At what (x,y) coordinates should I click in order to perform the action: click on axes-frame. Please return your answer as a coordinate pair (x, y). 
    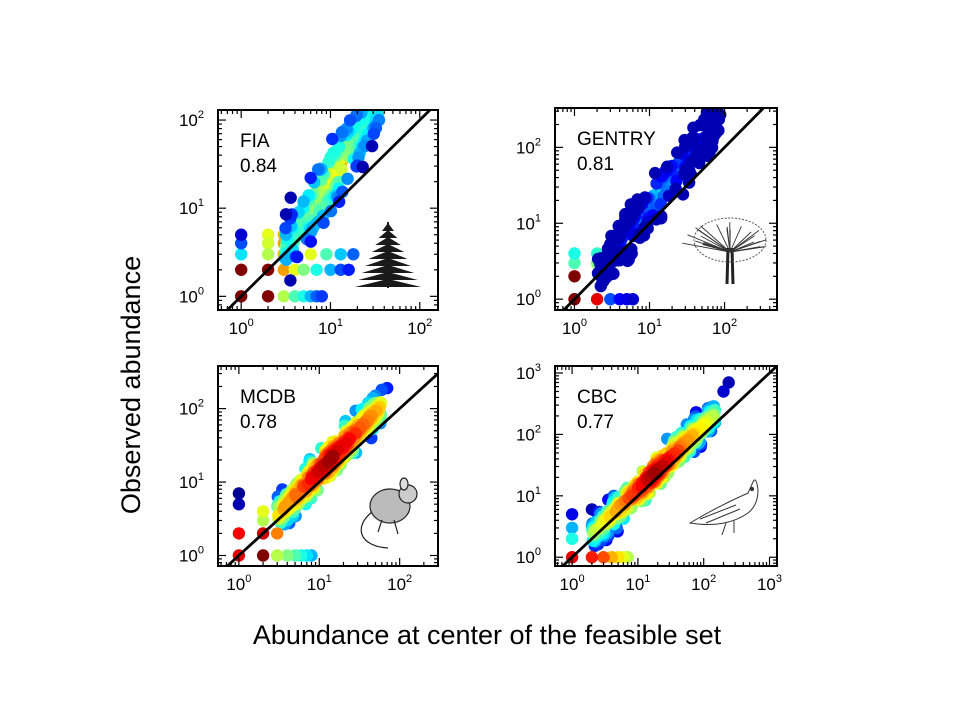
    Looking at the image, I should click on (666, 209).